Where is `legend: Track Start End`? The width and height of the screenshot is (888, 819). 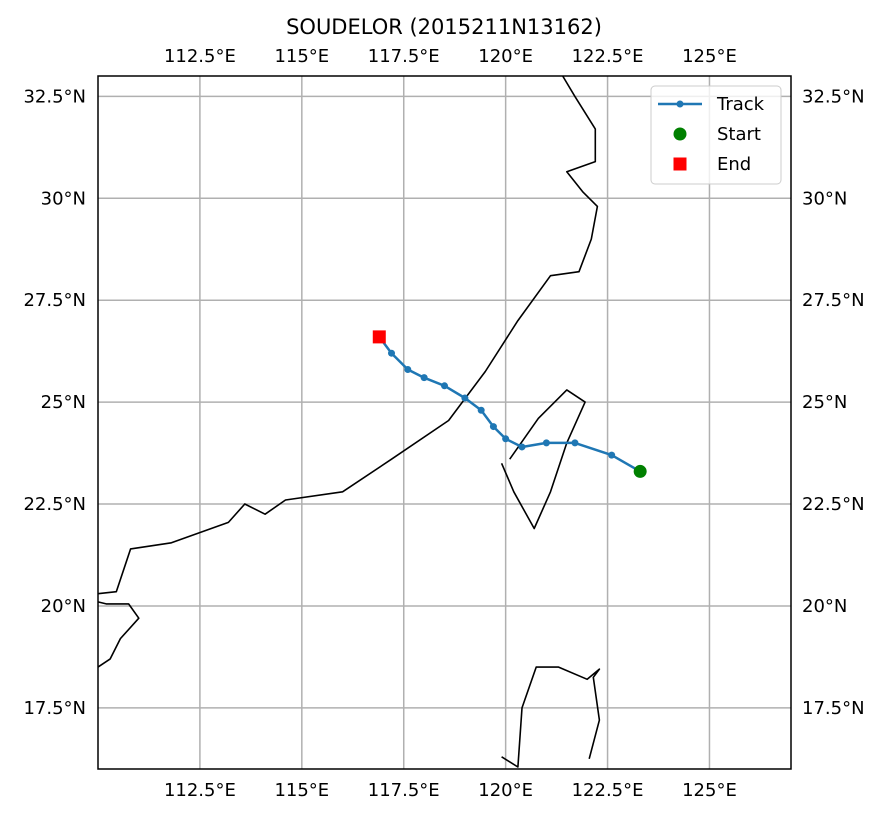
legend: Track Start End is located at coordinates (716, 135).